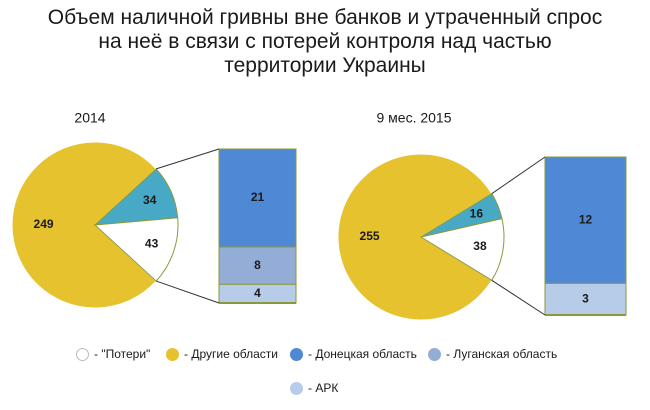  What do you see at coordinates (172, 354) in the screenshot?
I see `legend-swatch-other-regions` at bounding box center [172, 354].